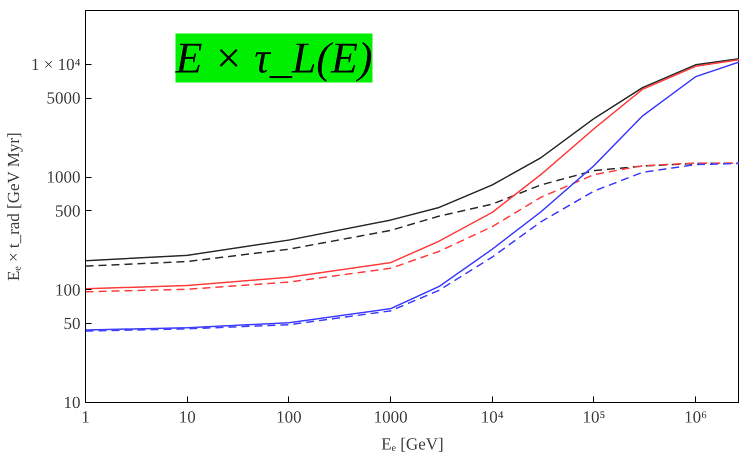 The image size is (739, 456). Describe the element at coordinates (63, 177) in the screenshot. I see `y-tick-label: 1000` at that location.